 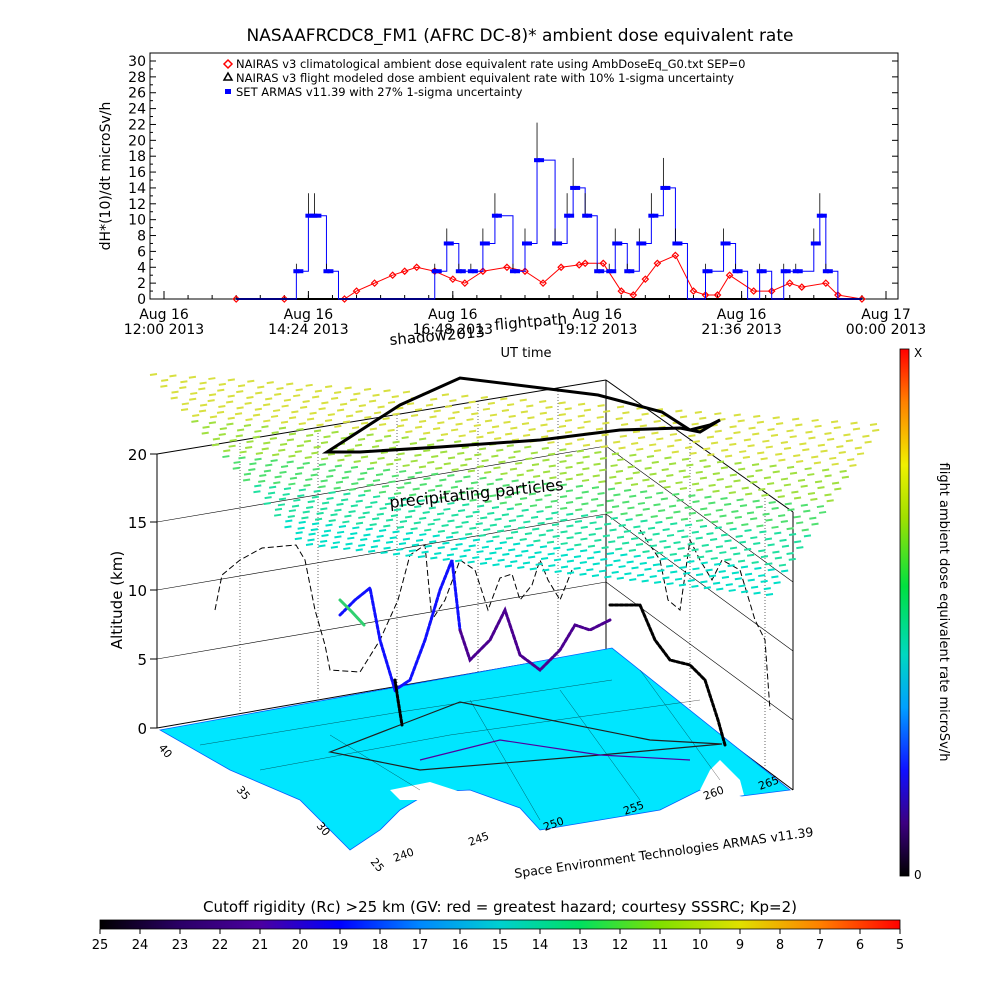 What do you see at coordinates (243, 793) in the screenshot?
I see `lat-tick-label: 35` at bounding box center [243, 793].